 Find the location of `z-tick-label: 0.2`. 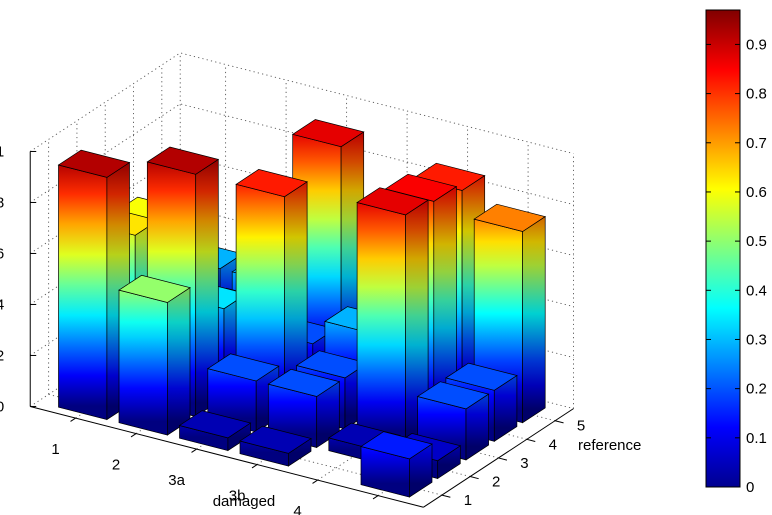

z-tick-label: 0.2 is located at coordinates (2, 355).